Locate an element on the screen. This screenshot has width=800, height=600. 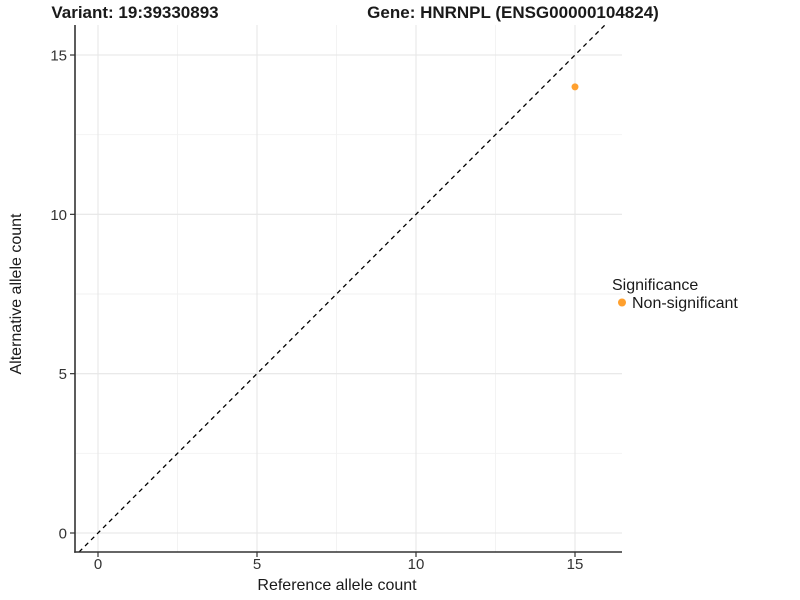
y-tick-label: 10 is located at coordinates (58, 215).